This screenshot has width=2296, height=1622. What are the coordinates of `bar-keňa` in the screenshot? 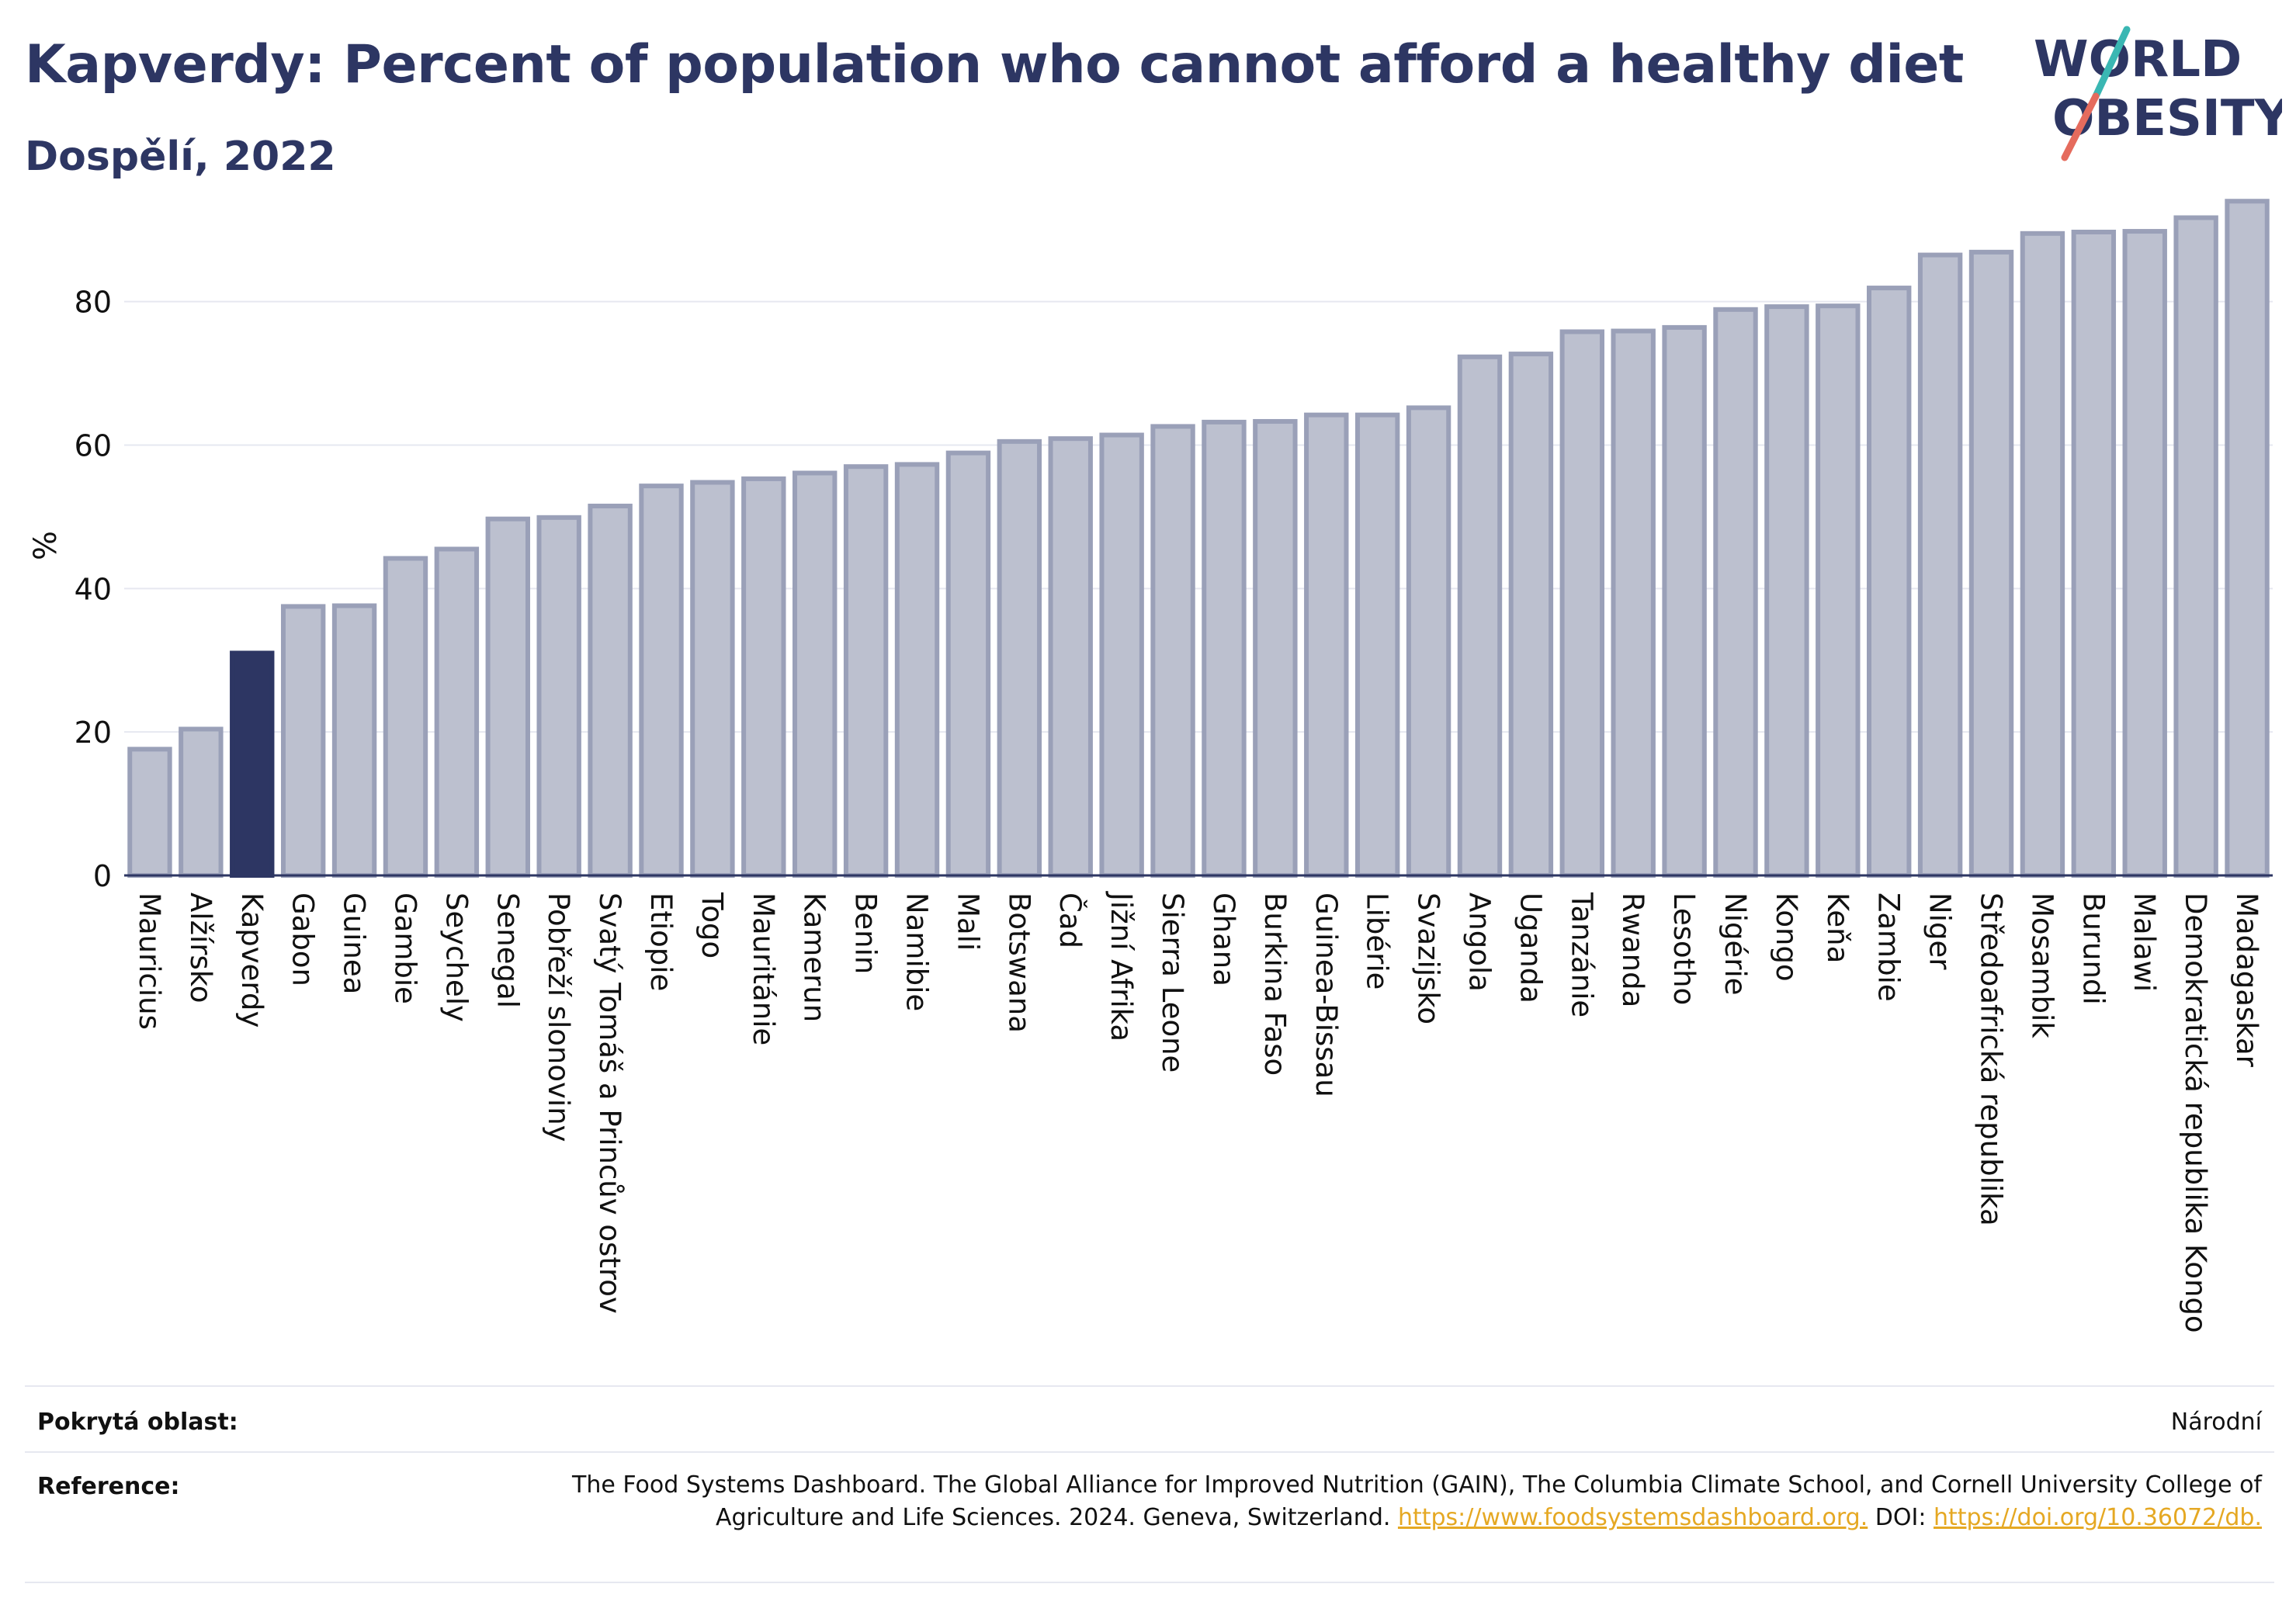 It's located at (1838, 591).